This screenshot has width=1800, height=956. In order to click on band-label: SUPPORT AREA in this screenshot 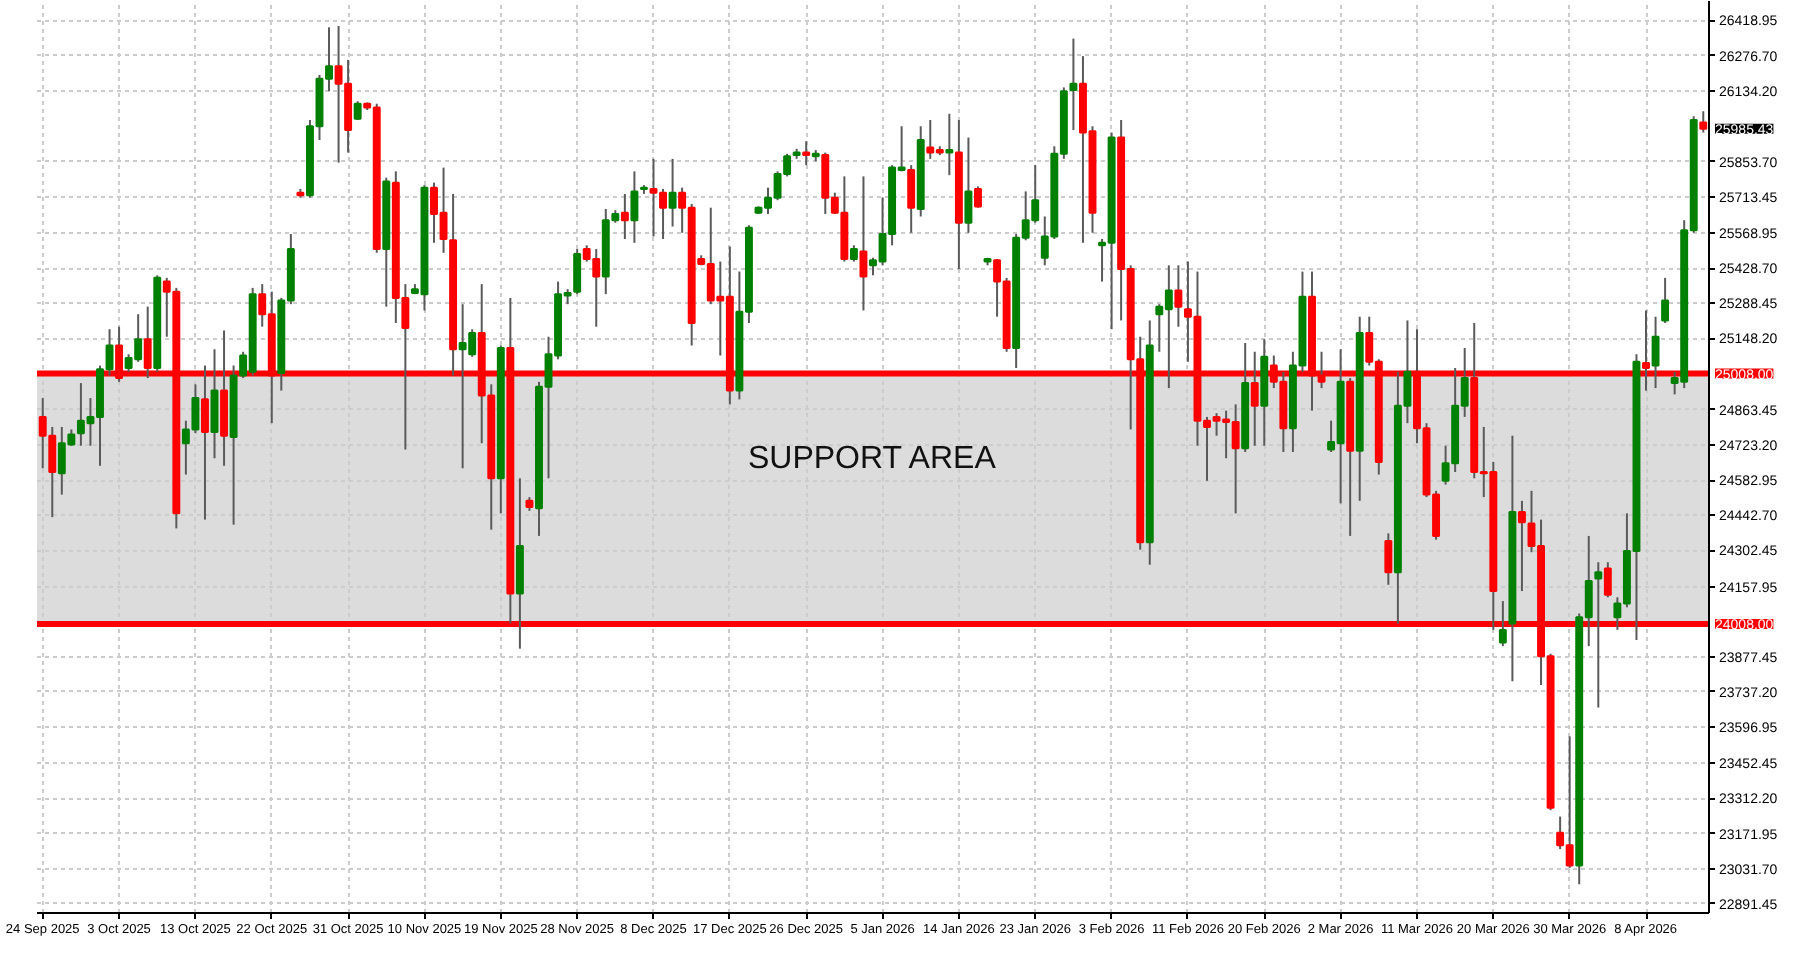, I will do `click(872, 458)`.